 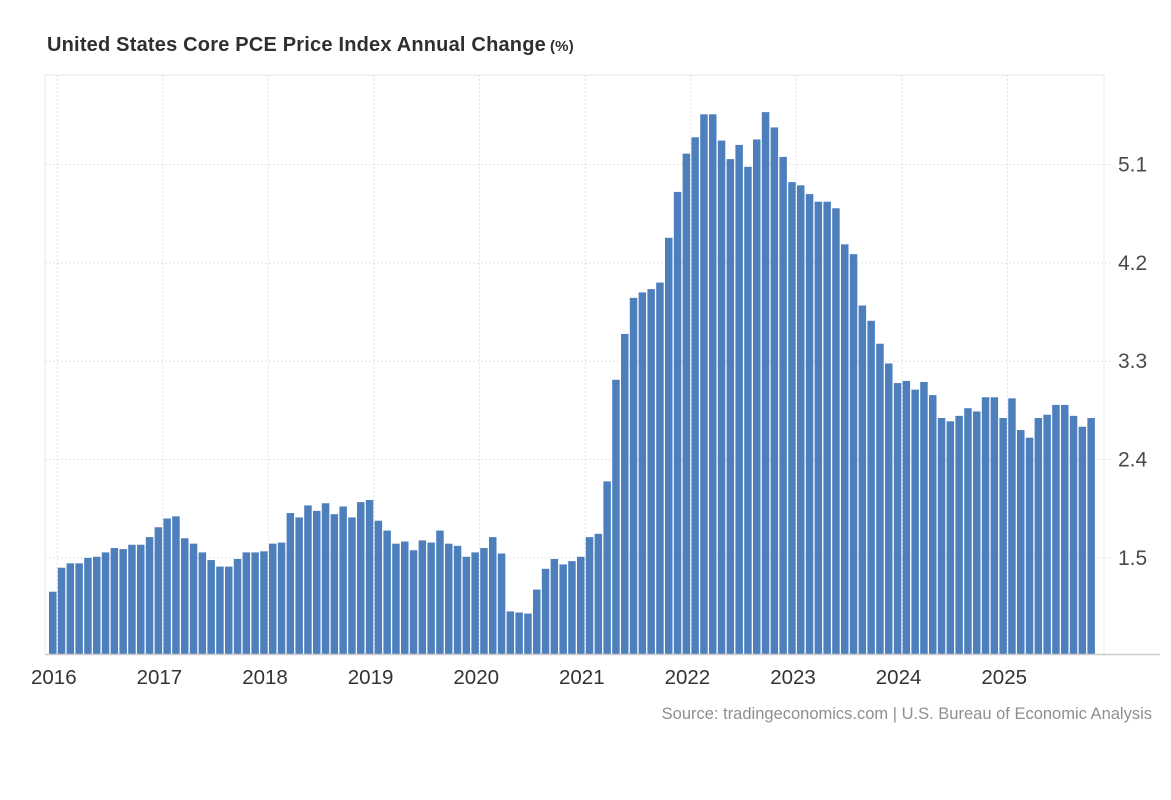 What do you see at coordinates (334, 584) in the screenshot?
I see `bar-Aug-2018: Aug 2018: 1.90%` at bounding box center [334, 584].